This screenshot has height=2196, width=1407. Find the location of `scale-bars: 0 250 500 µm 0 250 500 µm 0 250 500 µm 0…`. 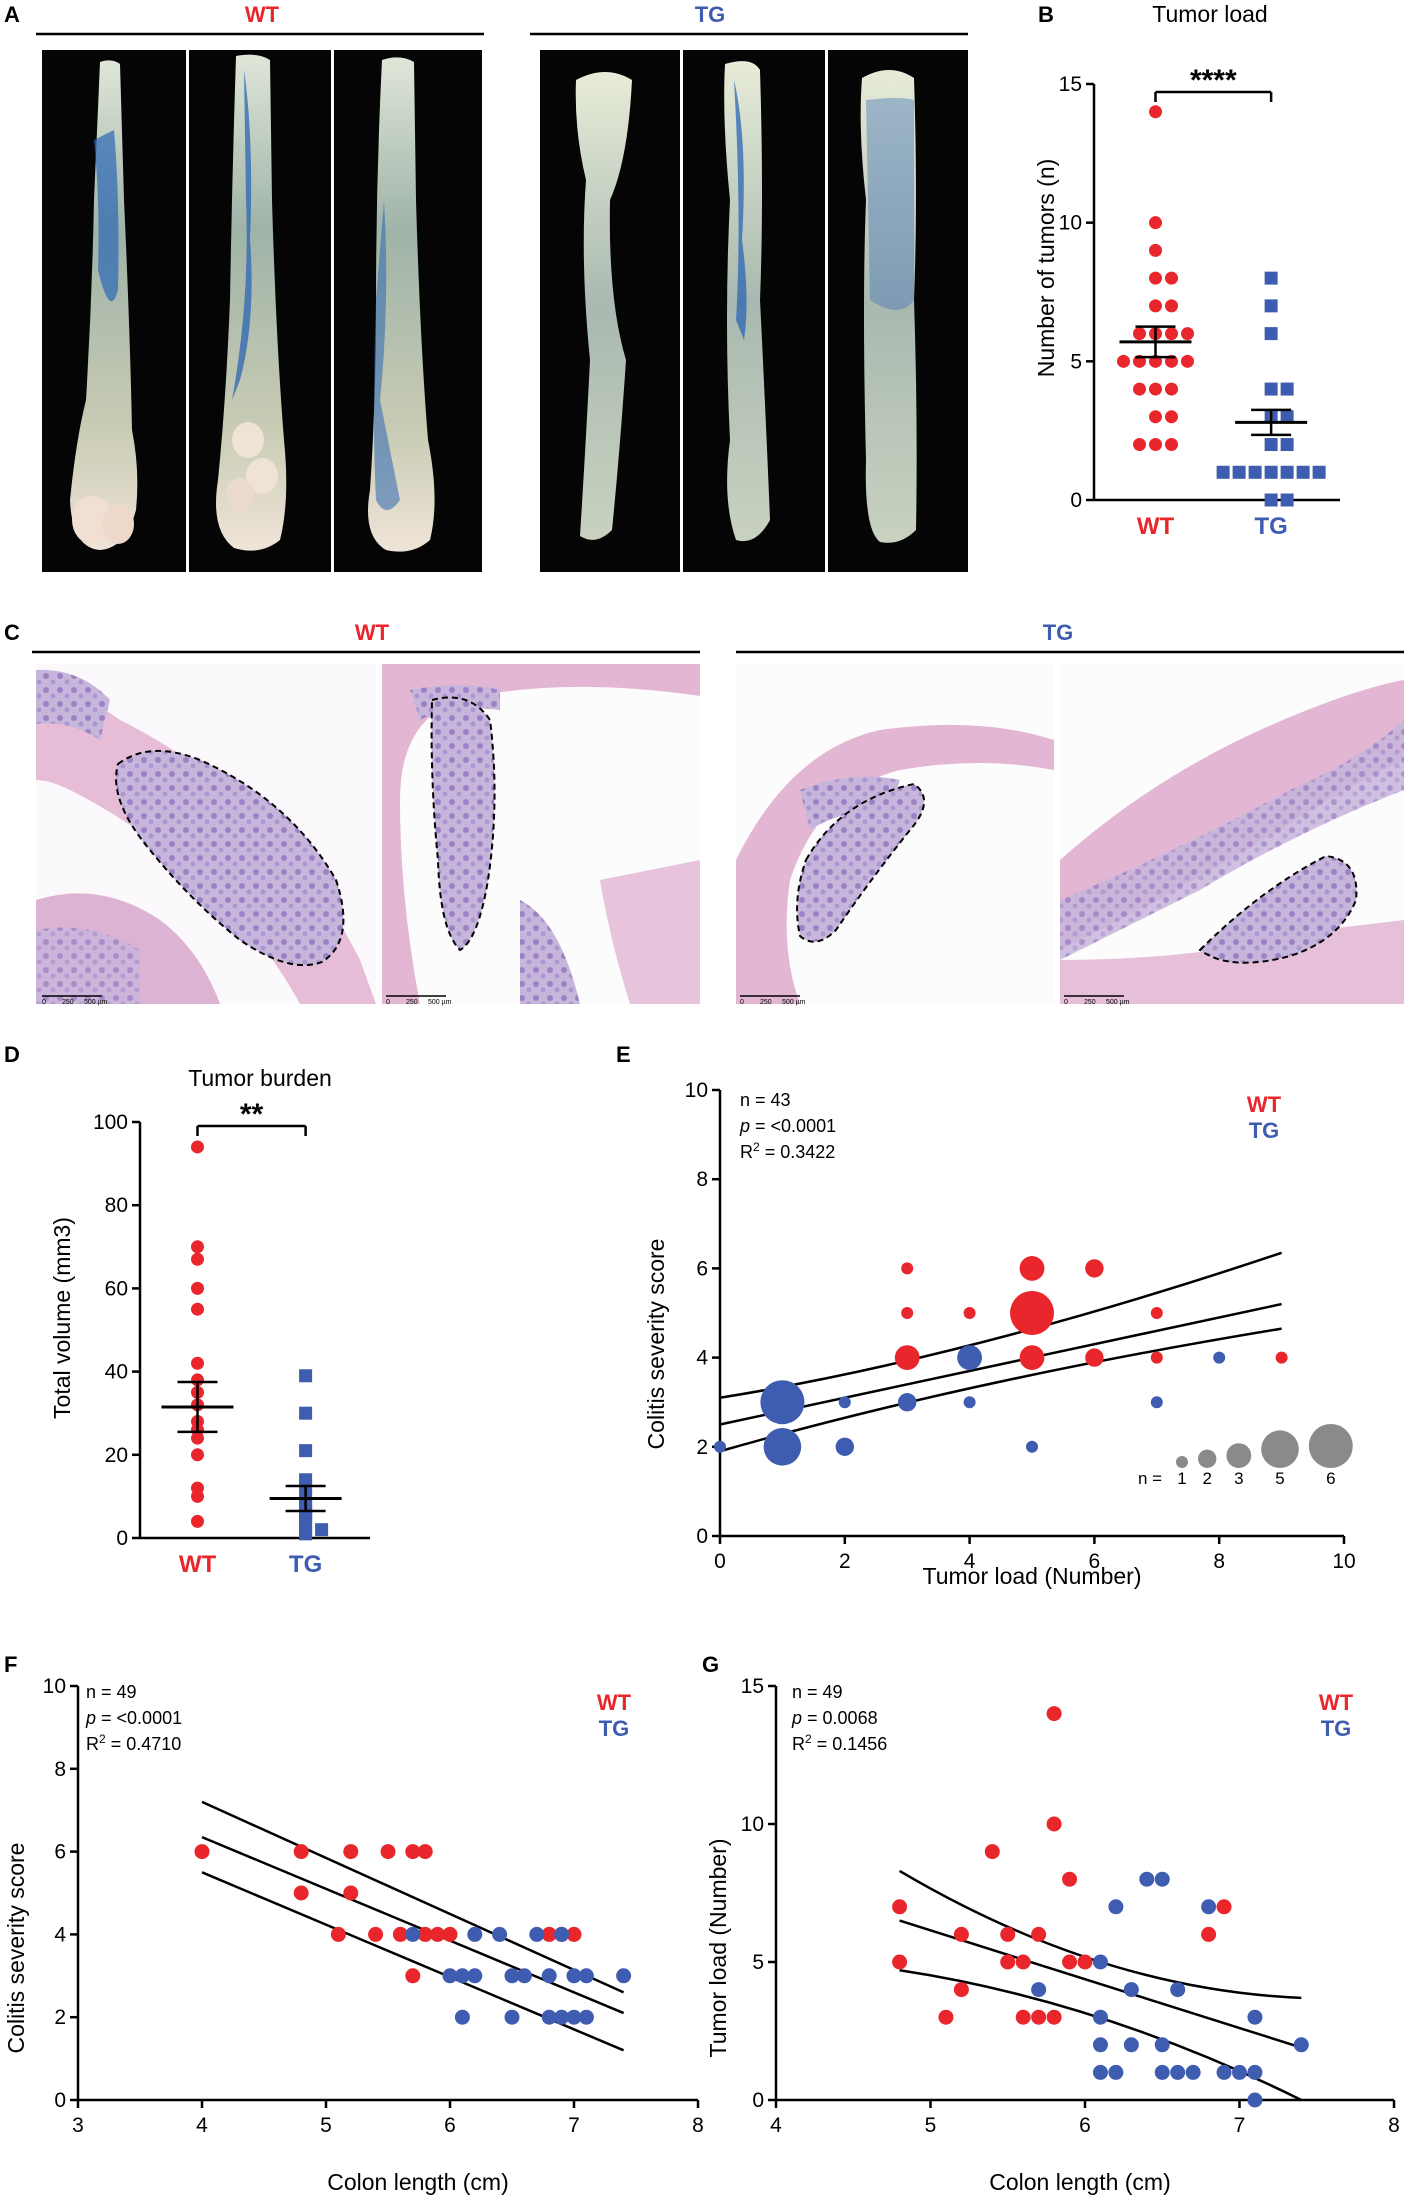

scale-bars: 0 250 500 µm 0 250 500 µm 0 250 500 µm 0… is located at coordinates (586, 1000).